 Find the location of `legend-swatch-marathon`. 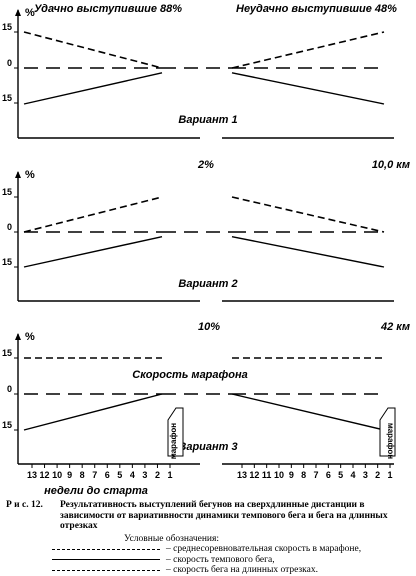

legend-swatch-marathon is located at coordinates (106, 549).